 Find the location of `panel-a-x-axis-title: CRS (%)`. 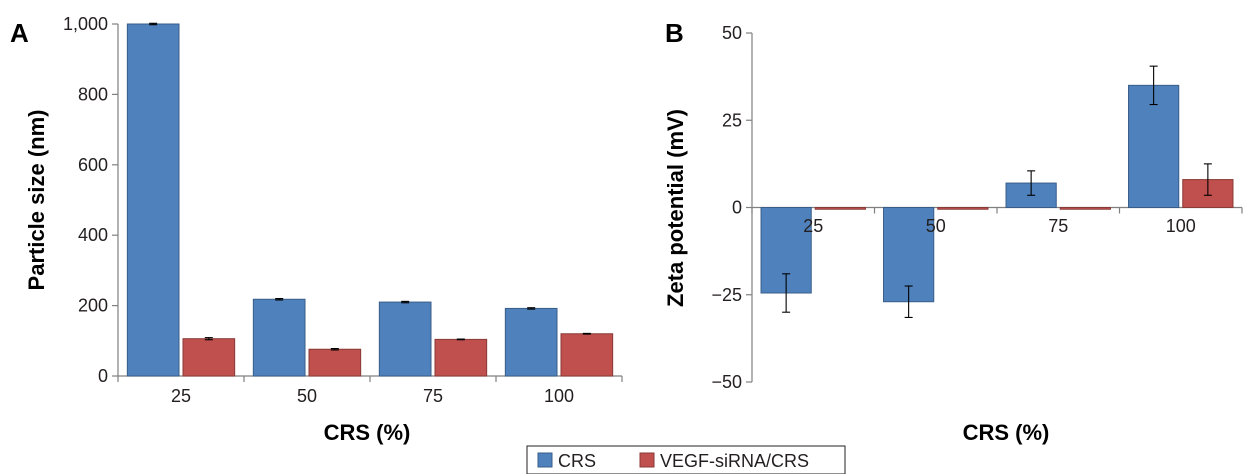

panel-a-x-axis-title: CRS (%) is located at coordinates (367, 432).